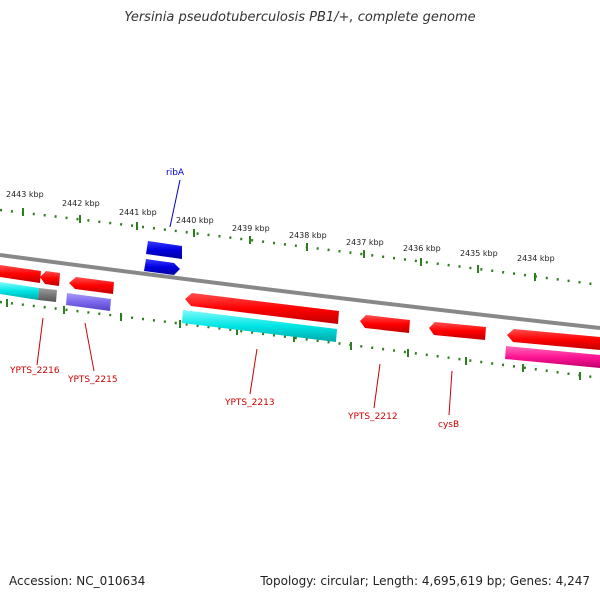 This screenshot has height=600, width=600. Describe the element at coordinates (81, 203) in the screenshot. I see `kbp-label: 2442 kbp` at that location.